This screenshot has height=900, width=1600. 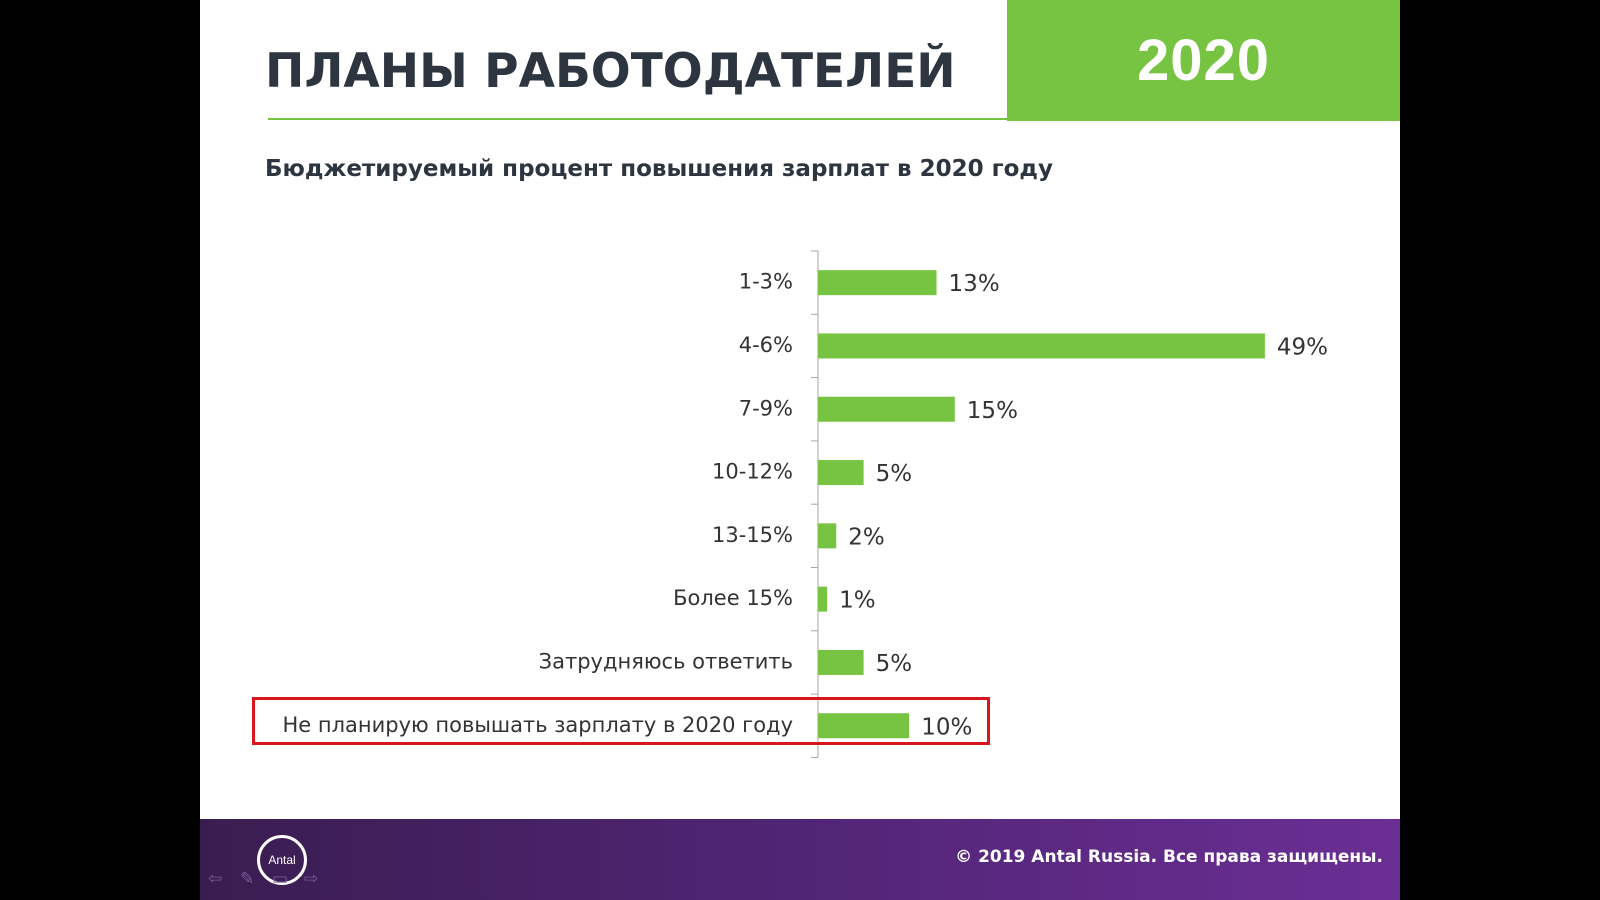 I want to click on category-label: Более 15%, so click(x=733, y=598).